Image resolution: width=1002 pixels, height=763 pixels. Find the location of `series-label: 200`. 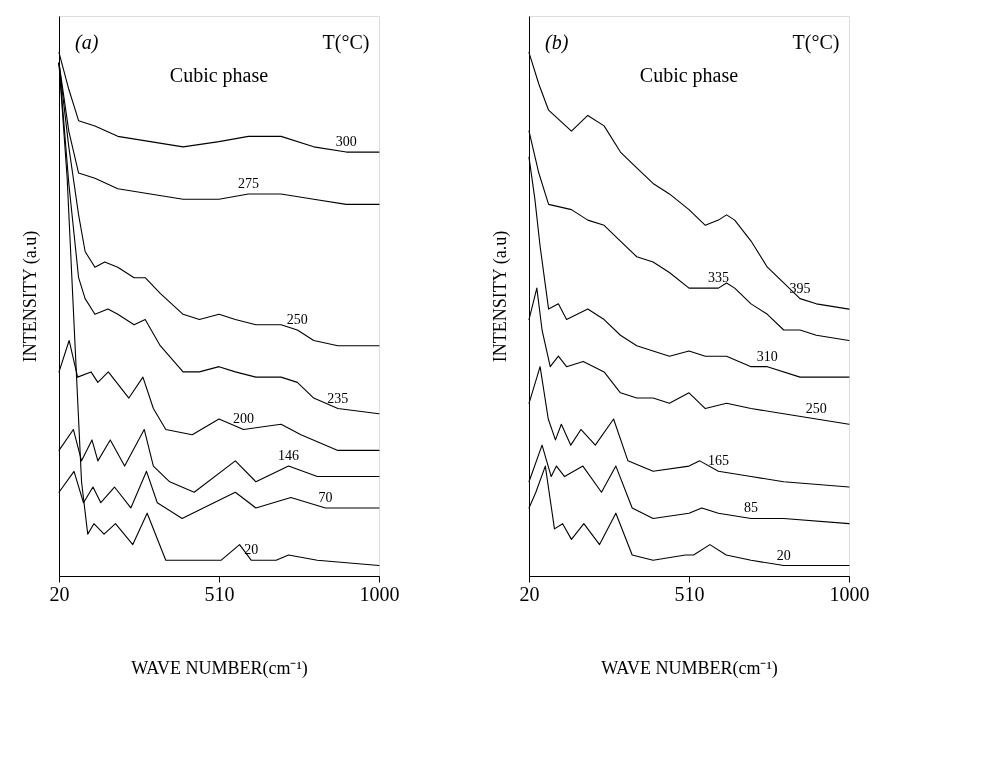

series-label: 200 is located at coordinates (243, 419).